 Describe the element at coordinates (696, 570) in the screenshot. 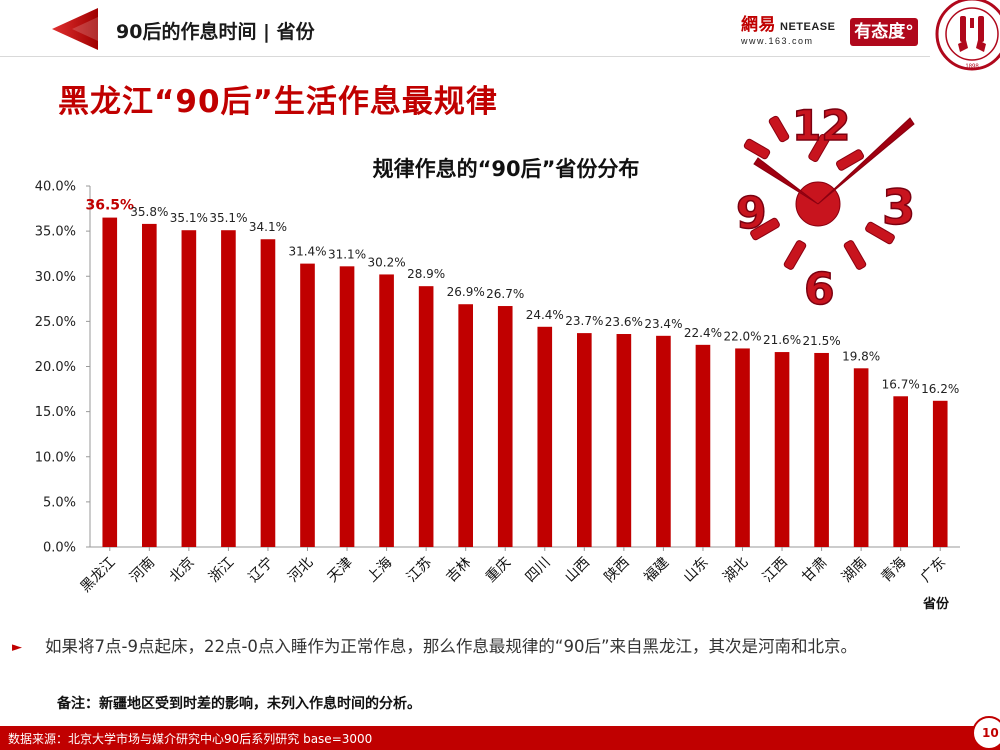

I see `x-tick-label: 山东` at that location.